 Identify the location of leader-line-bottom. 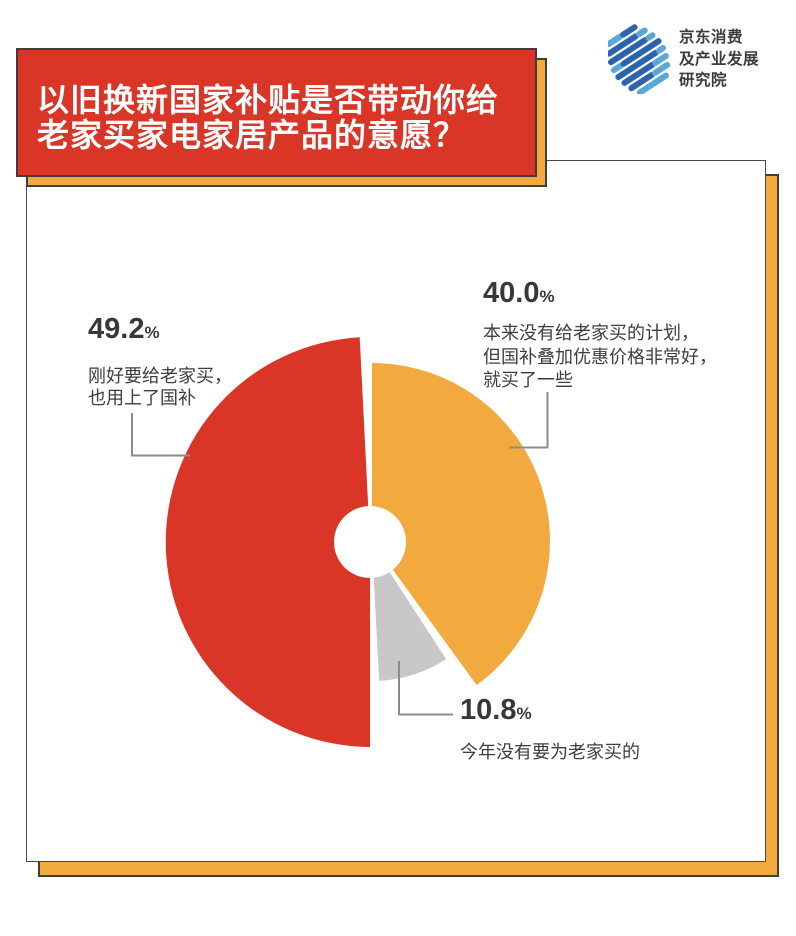
(425, 688).